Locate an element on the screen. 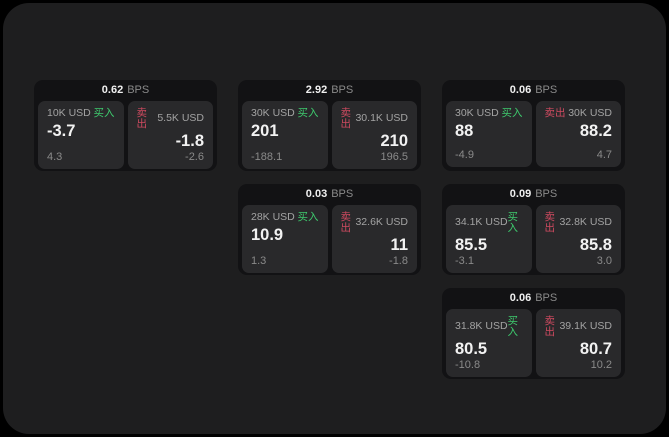 The width and height of the screenshot is (669, 437). bps-value: 0.09 is located at coordinates (520, 194).